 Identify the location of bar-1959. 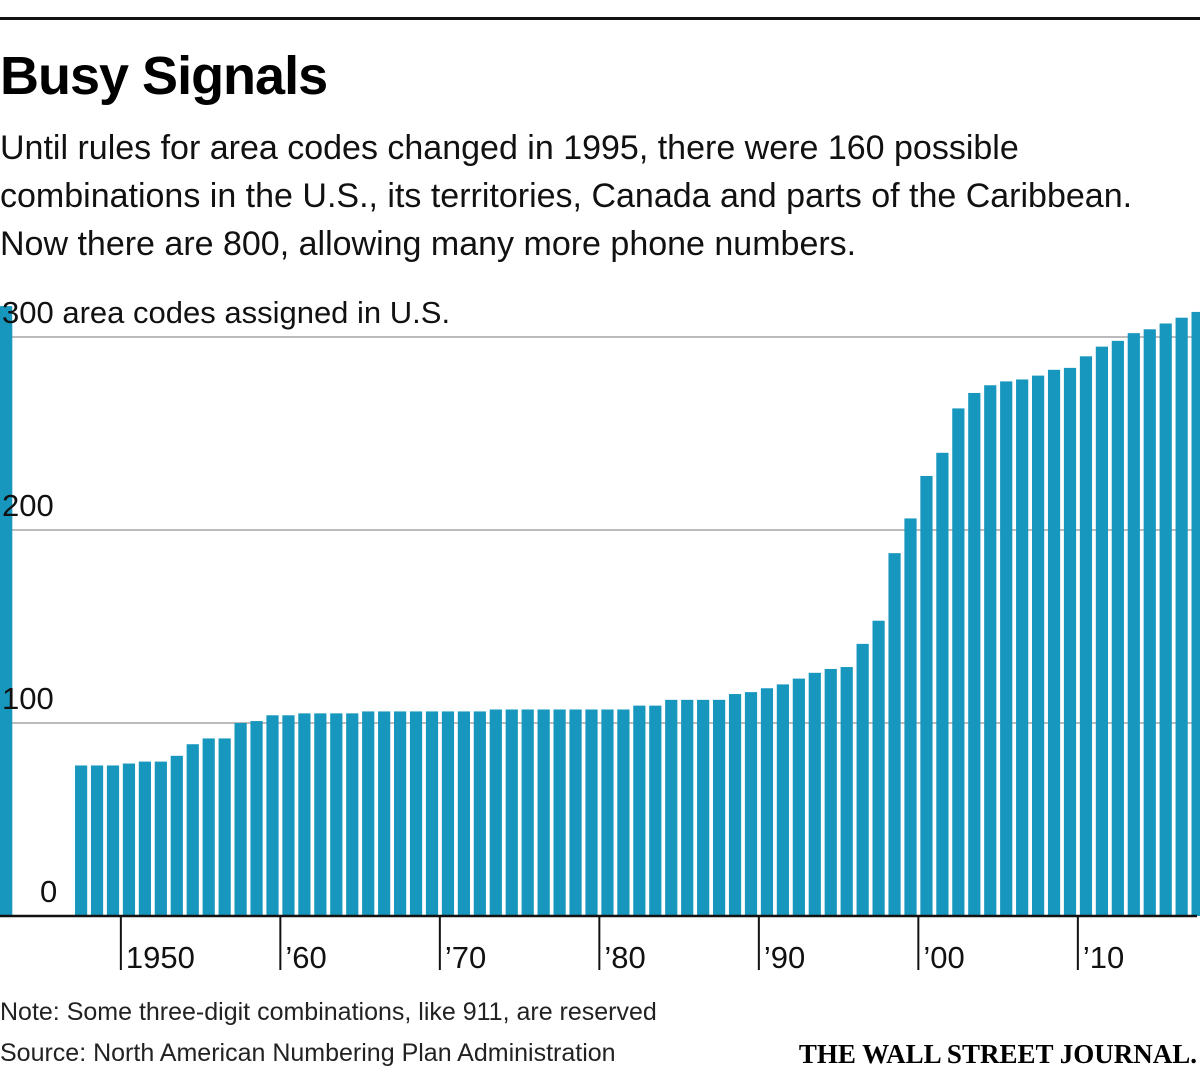
(272, 815).